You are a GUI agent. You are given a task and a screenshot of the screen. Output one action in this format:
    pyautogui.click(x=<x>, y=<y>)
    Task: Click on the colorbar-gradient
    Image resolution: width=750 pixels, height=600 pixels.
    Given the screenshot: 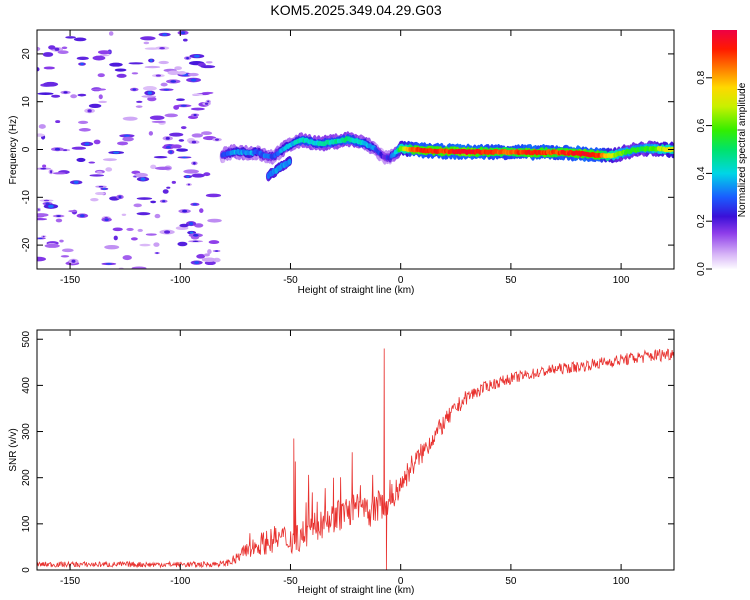 What is the action you would take?
    pyautogui.click(x=724, y=149)
    